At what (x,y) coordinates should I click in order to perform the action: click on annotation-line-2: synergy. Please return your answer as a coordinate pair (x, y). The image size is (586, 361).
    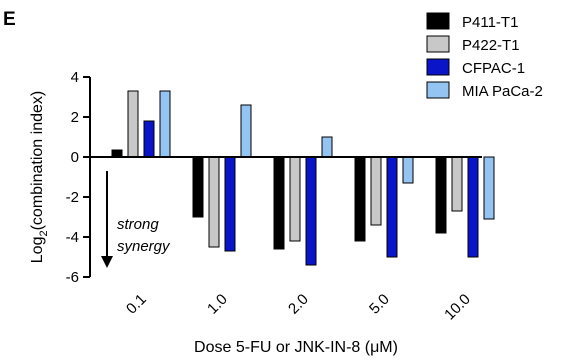
    Looking at the image, I should click on (144, 246).